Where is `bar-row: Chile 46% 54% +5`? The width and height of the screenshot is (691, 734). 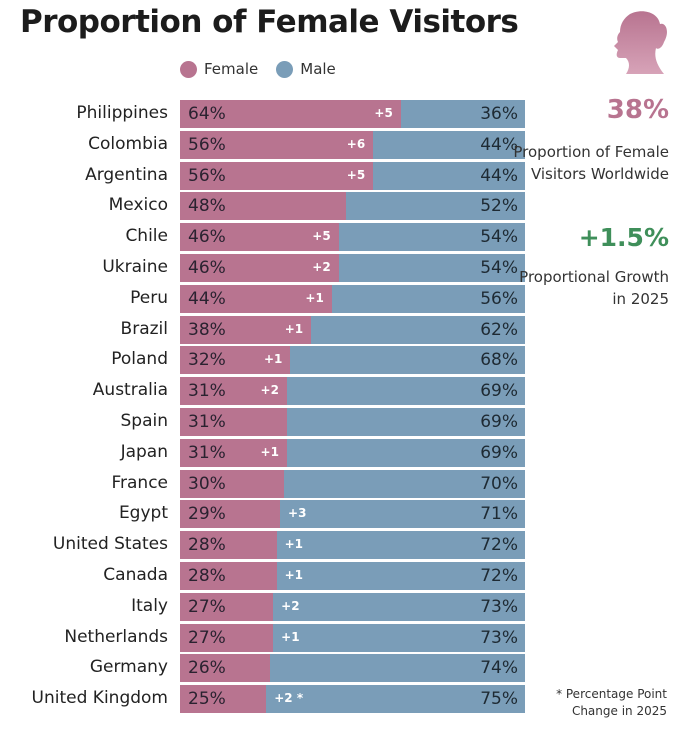
bar-row: Chile 46% 54% +5 is located at coordinates (270, 237).